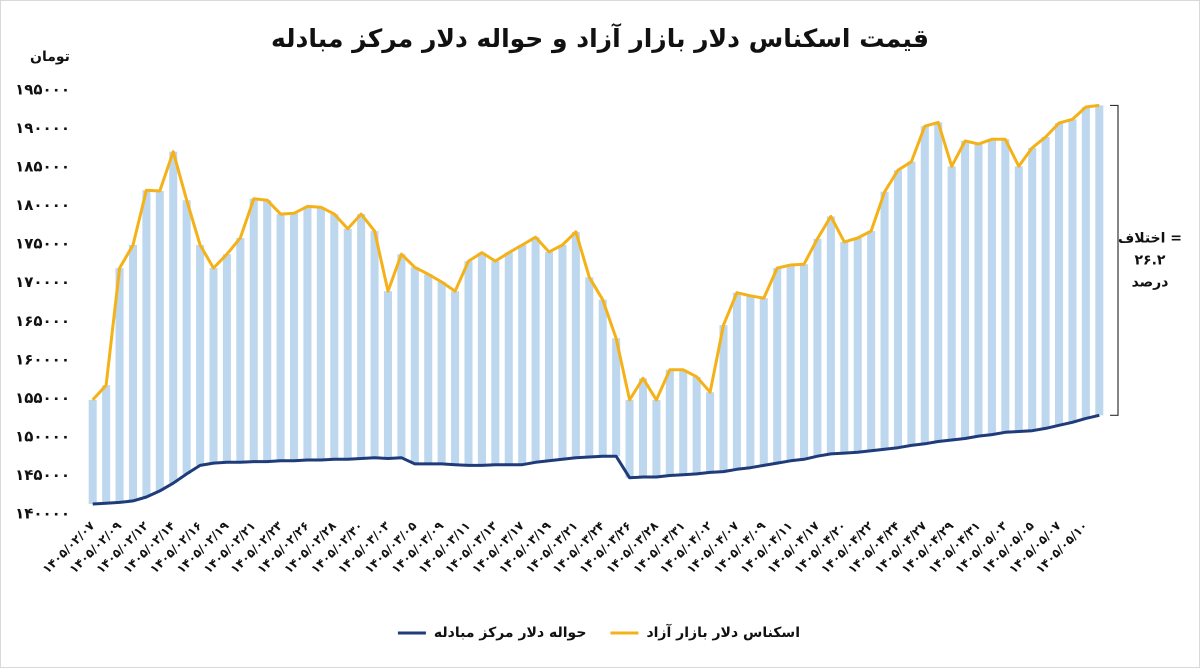 The width and height of the screenshot is (1200, 668). What do you see at coordinates (42, 244) in the screenshot?
I see `y-tick-label: ۱۷۵۰۰۰` at bounding box center [42, 244].